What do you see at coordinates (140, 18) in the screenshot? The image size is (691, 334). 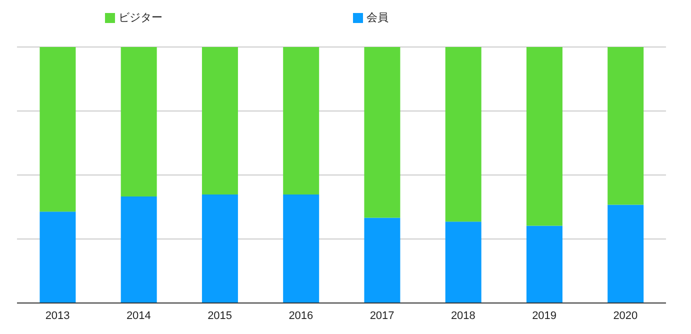 I see `legend-label: ビジター` at bounding box center [140, 18].